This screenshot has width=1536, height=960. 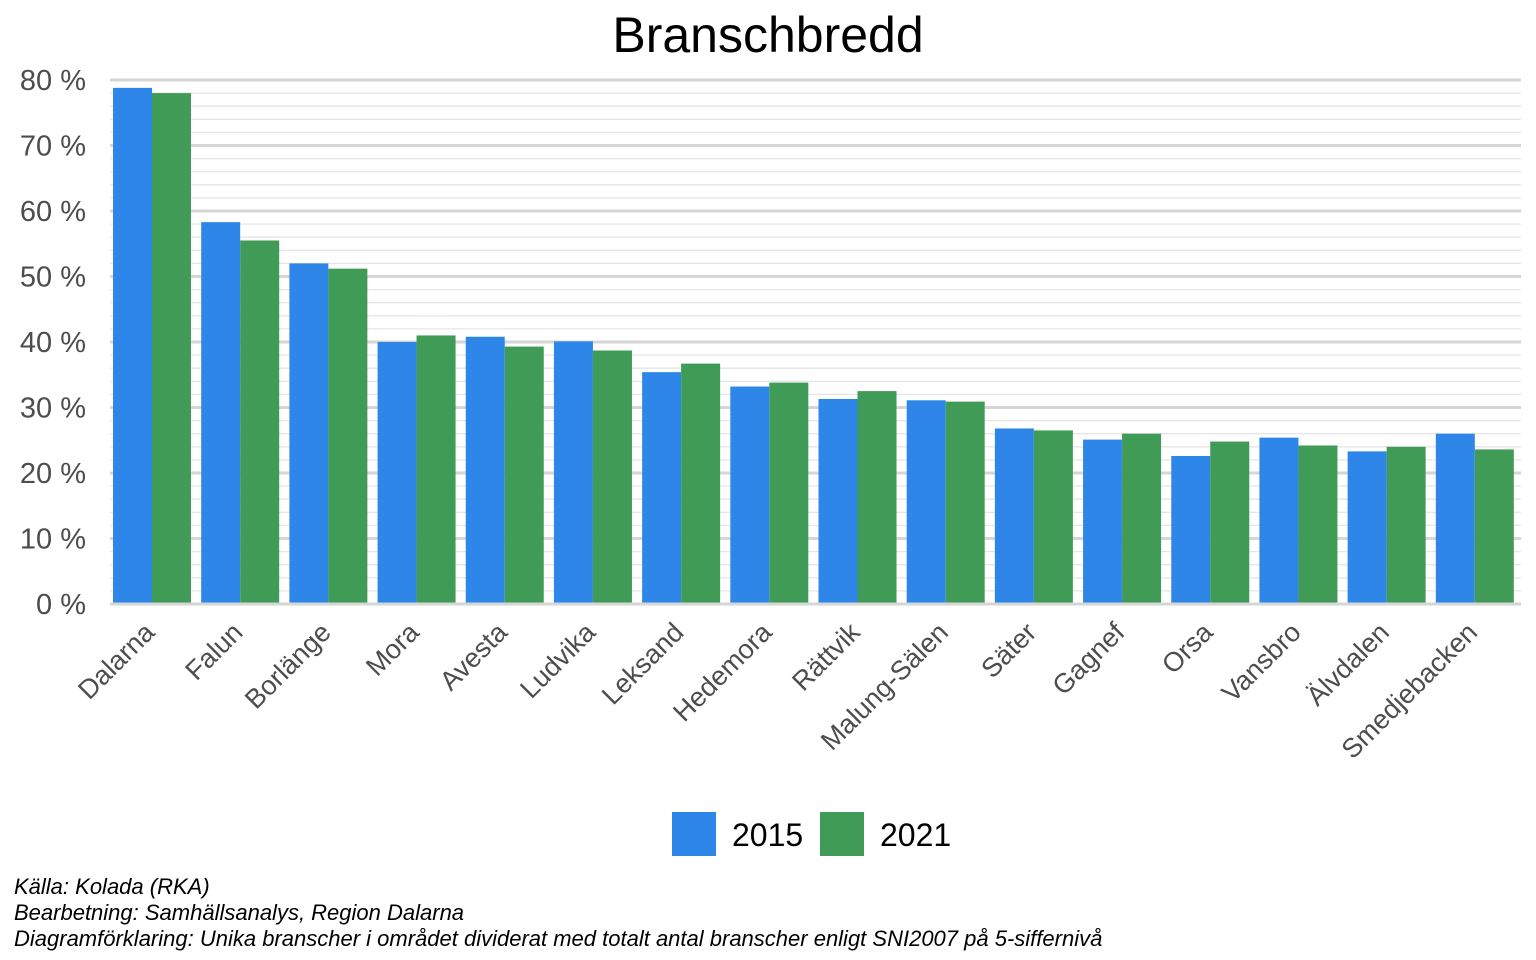 I want to click on bar-2021-vansbro, so click(x=1318, y=524).